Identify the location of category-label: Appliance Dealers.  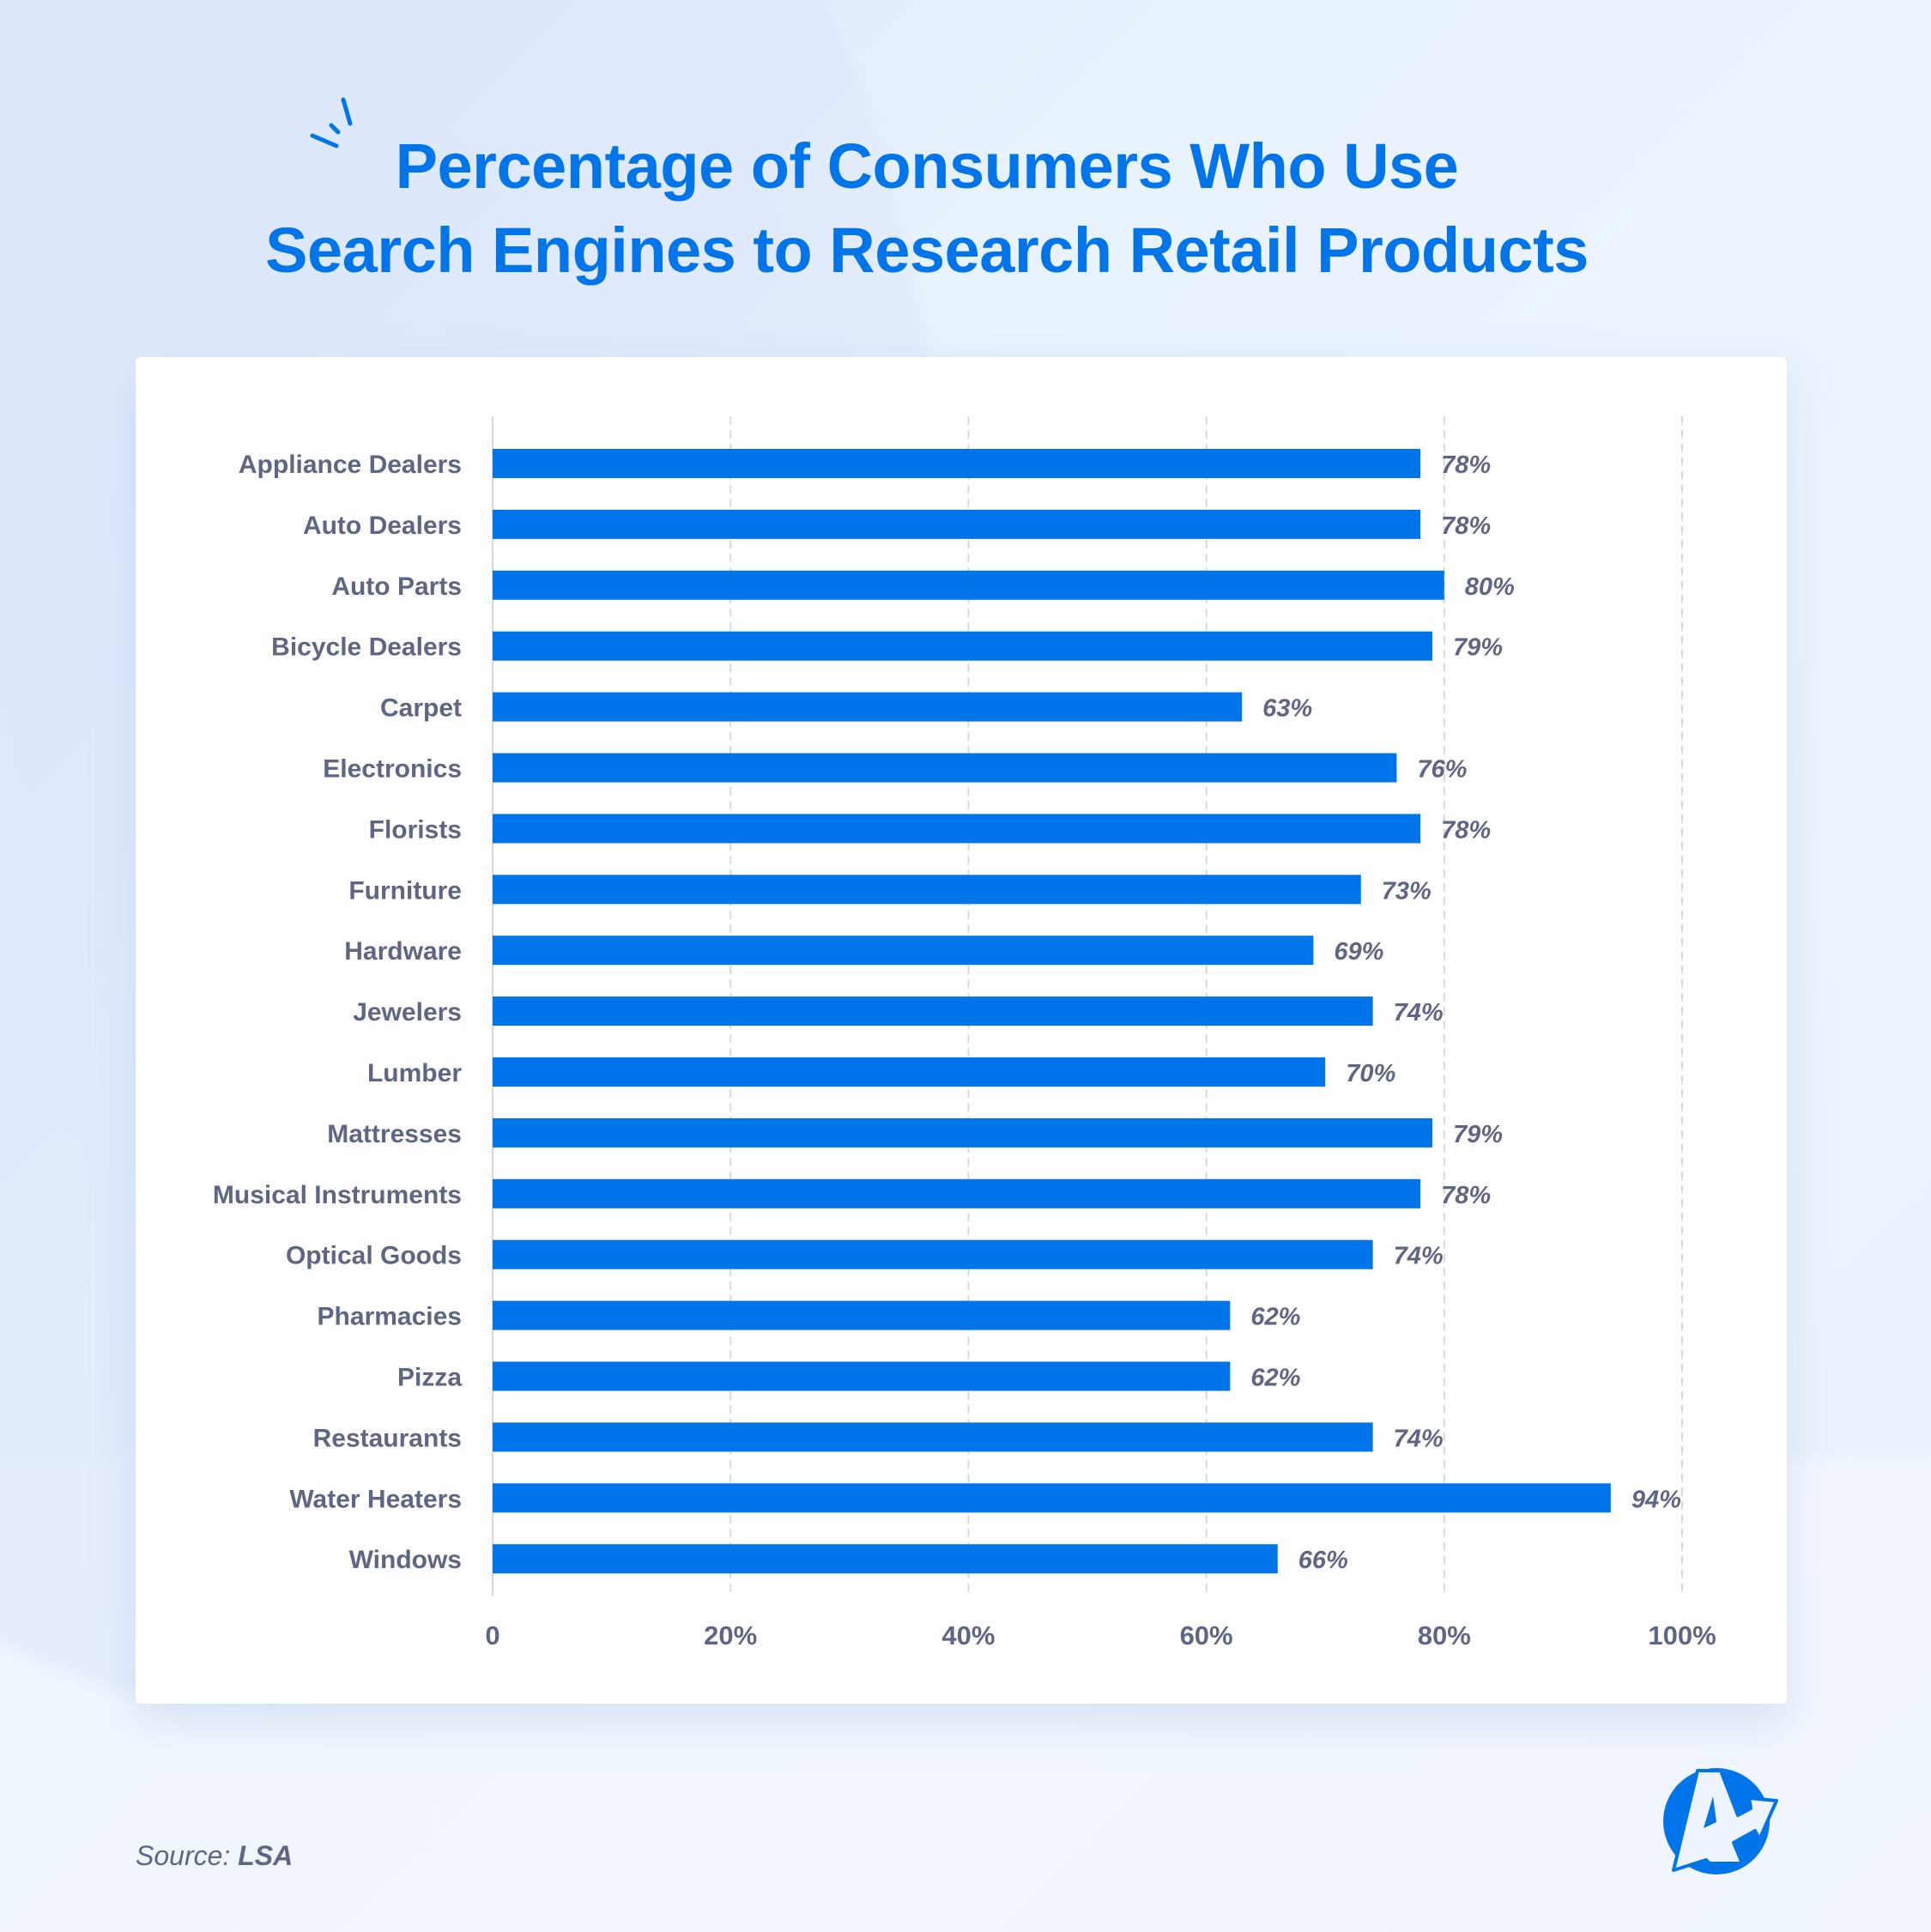
(350, 465).